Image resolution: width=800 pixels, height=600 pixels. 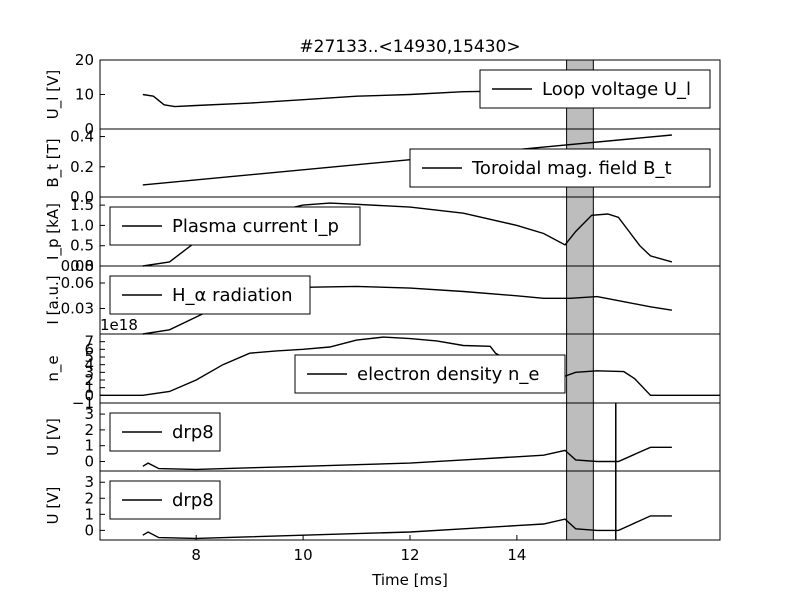 What do you see at coordinates (255, 226) in the screenshot?
I see `legend-label: Plasma current I_p` at bounding box center [255, 226].